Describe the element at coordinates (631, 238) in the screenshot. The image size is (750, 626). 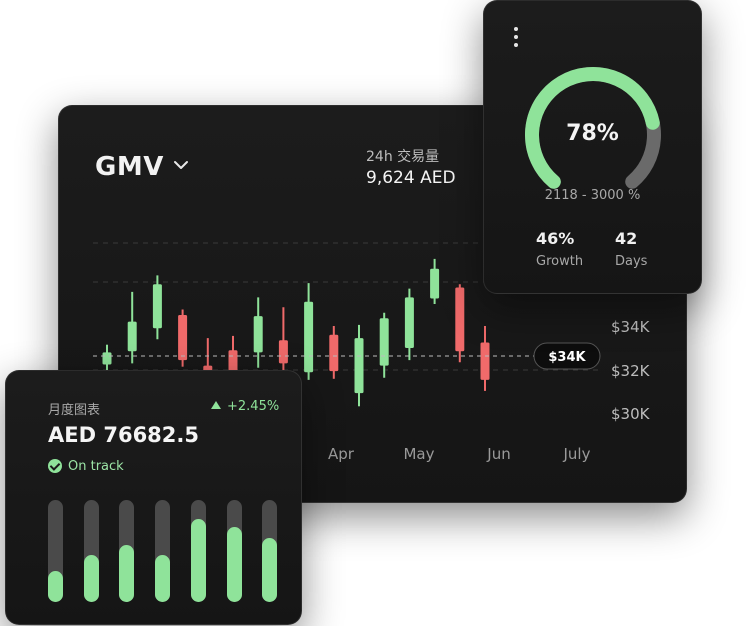
I see `days-value: 42` at that location.